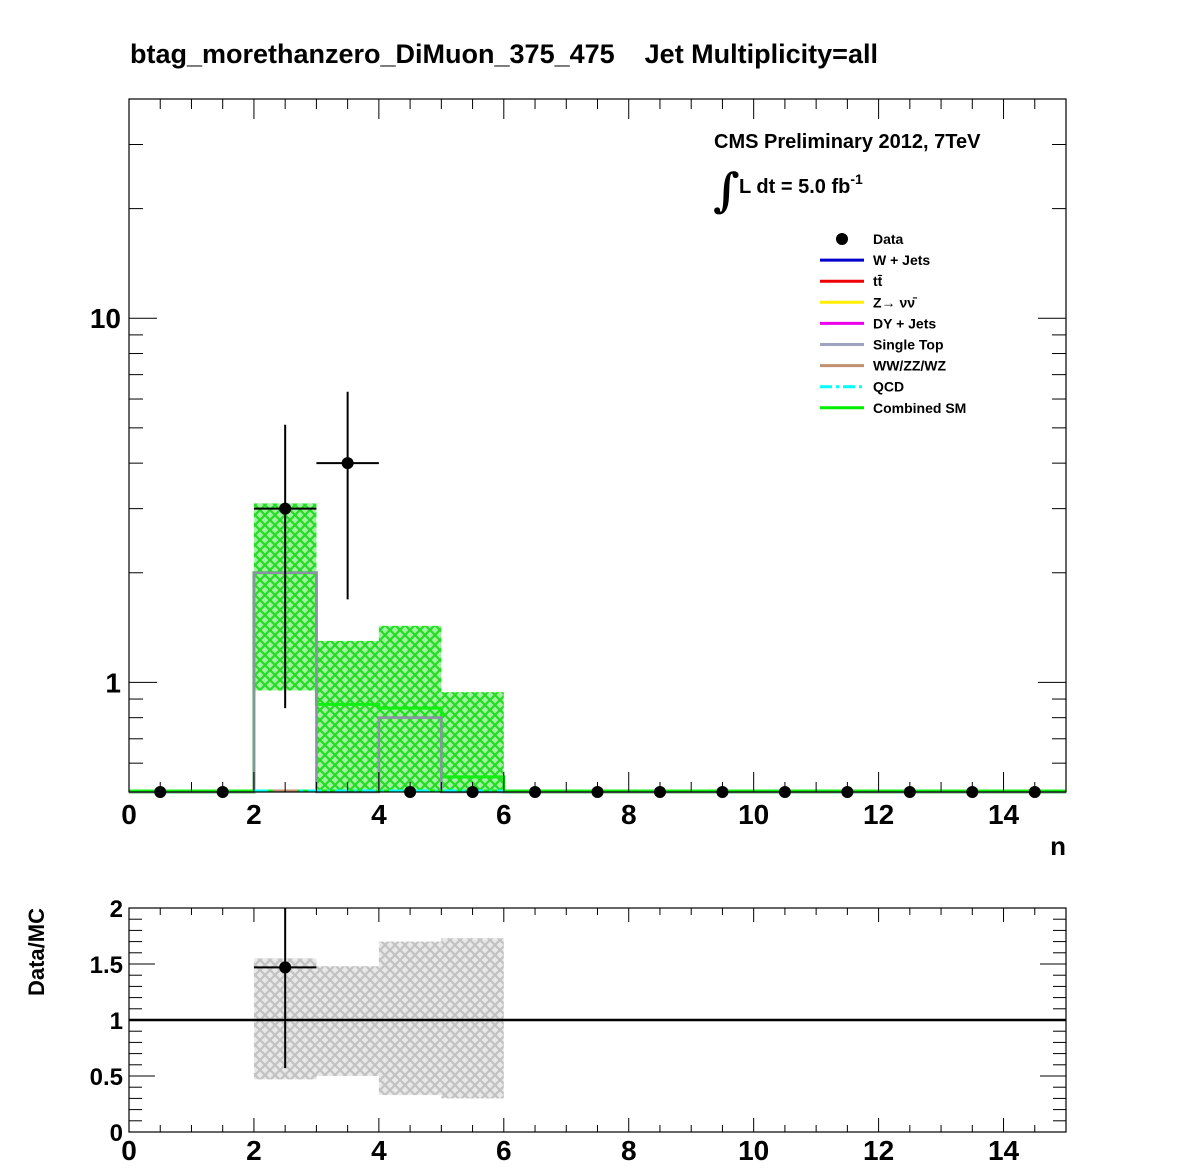  What do you see at coordinates (379, 1150) in the screenshot?
I see `ratio-x-tick-label: 4` at bounding box center [379, 1150].